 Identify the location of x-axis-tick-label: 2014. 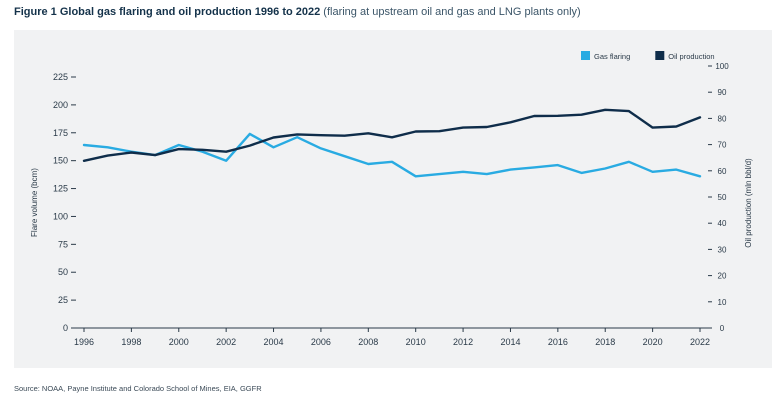
(510, 342).